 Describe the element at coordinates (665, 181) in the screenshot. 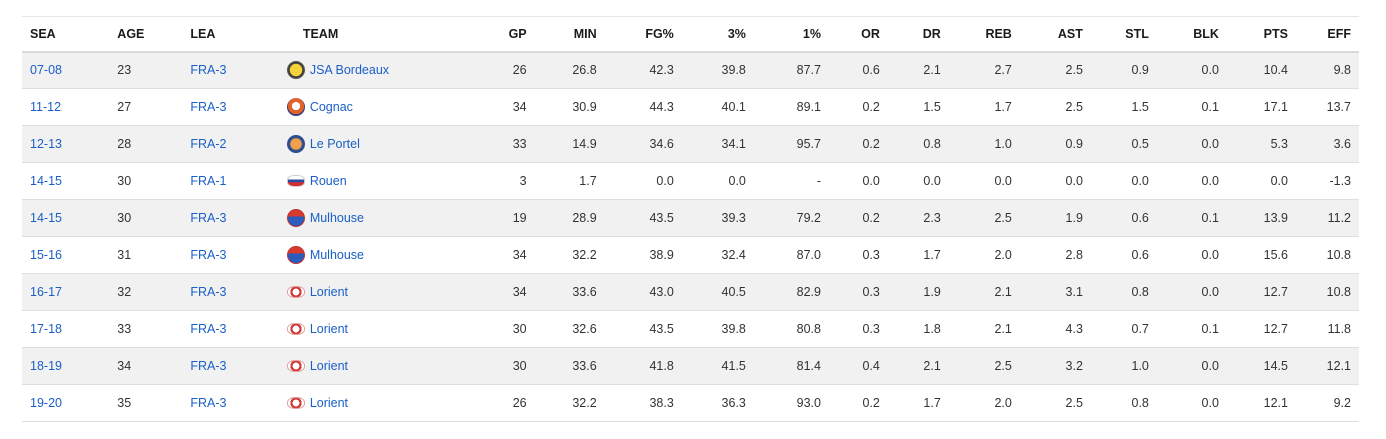

I see `fg-pct-cell: 0.0` at that location.